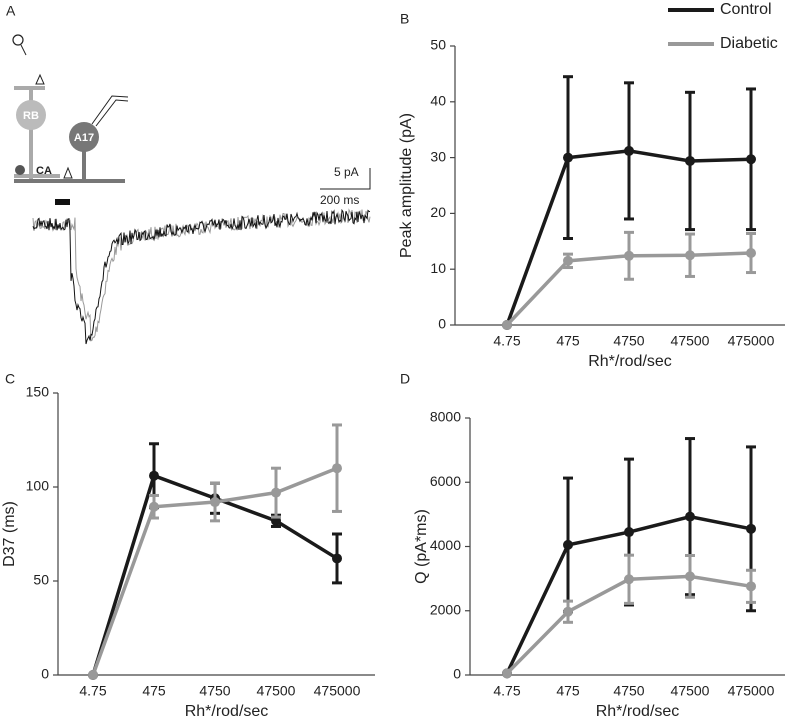 The image size is (797, 726). What do you see at coordinates (38, 486) in the screenshot?
I see `y-tick-label: 100` at bounding box center [38, 486].